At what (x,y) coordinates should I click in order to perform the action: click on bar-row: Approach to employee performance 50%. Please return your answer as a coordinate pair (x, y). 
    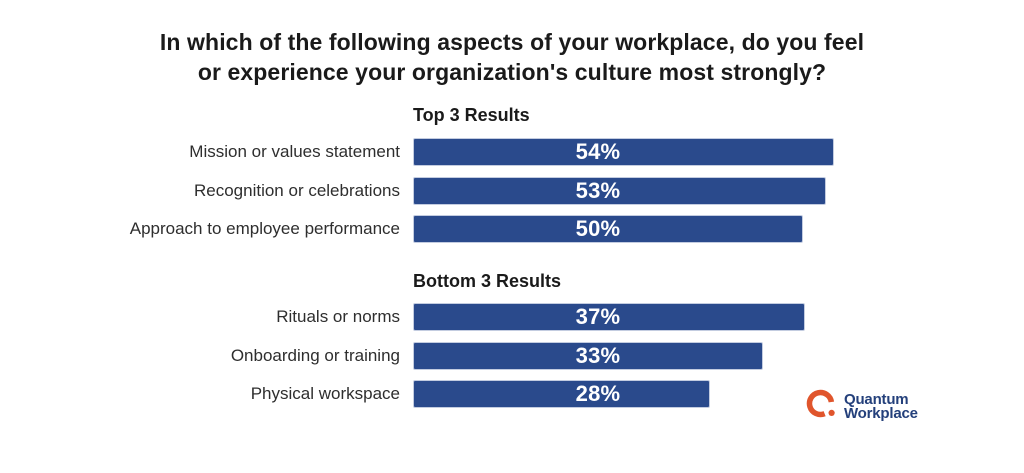
    Looking at the image, I should click on (512, 229).